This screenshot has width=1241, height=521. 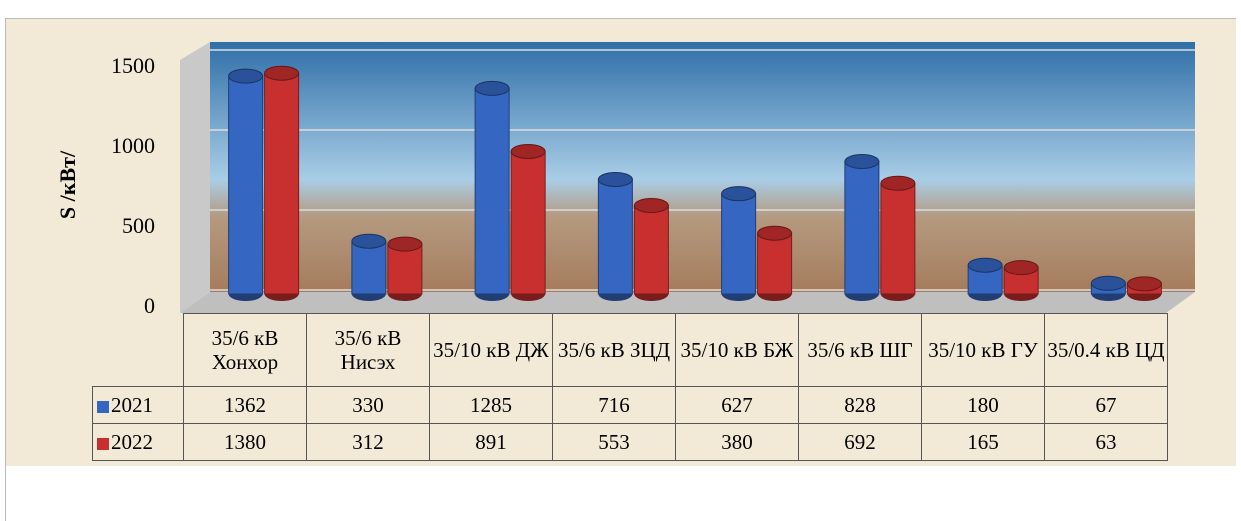 I want to click on y-tick-label: 500, so click(x=138, y=225).